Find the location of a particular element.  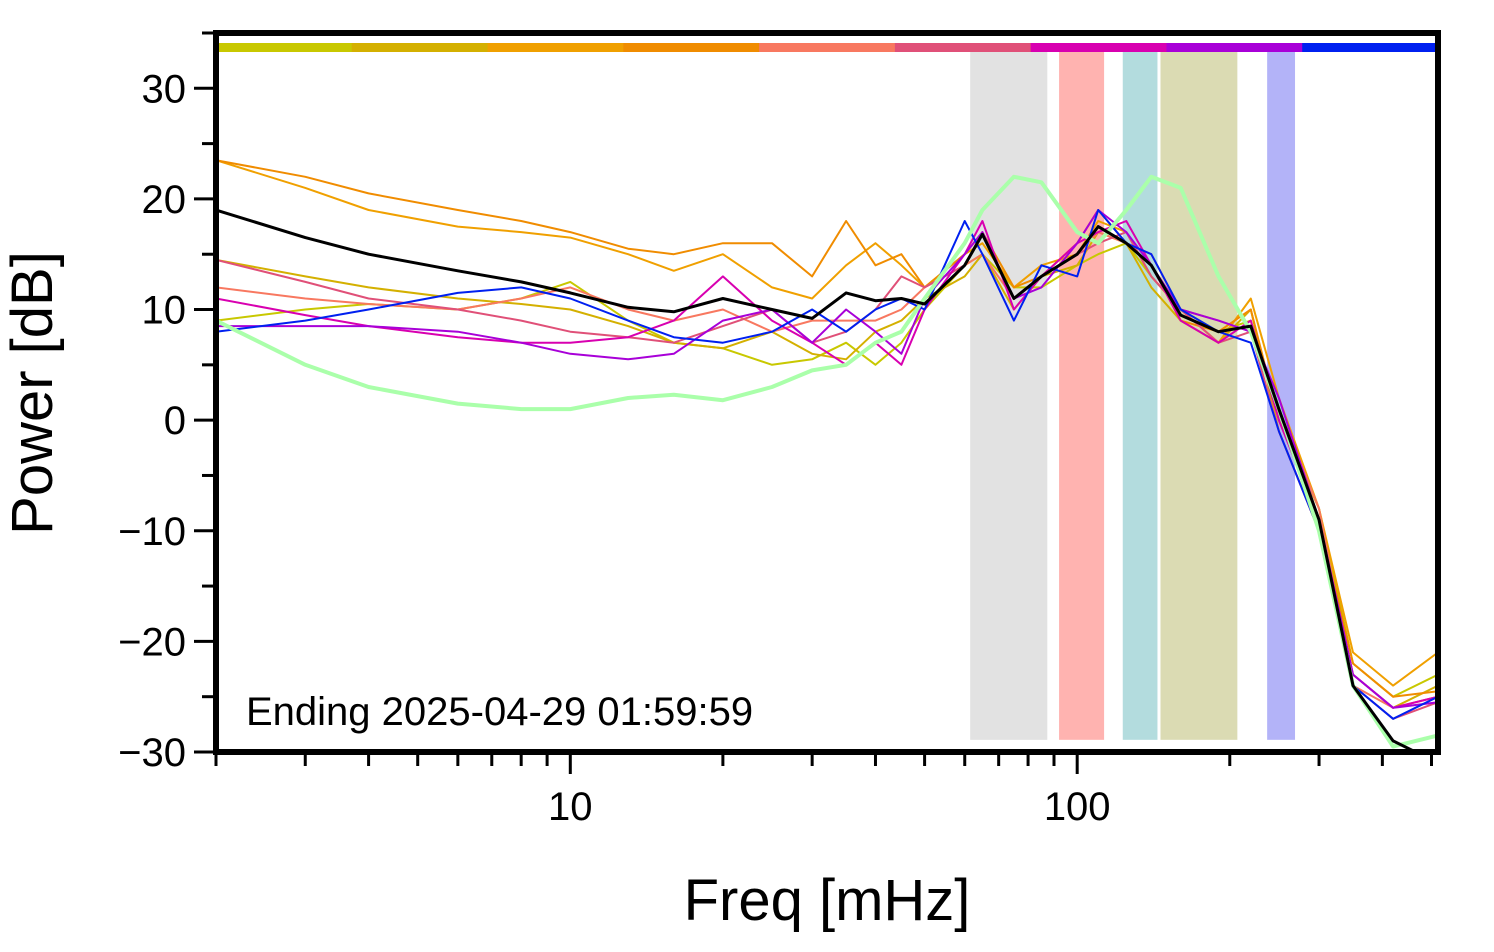

y-tick-label: −10 is located at coordinates (152, 532).